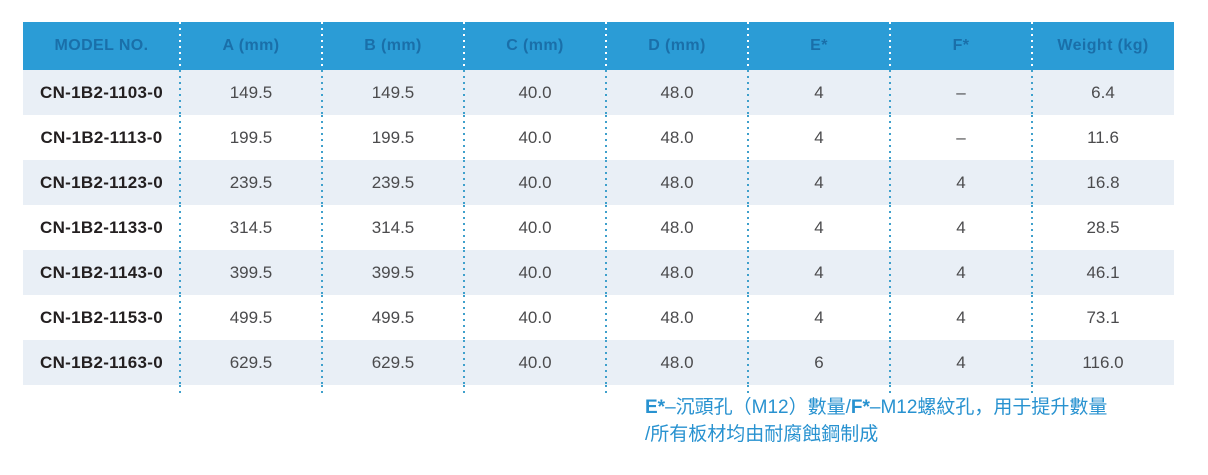  Describe the element at coordinates (1102, 272) in the screenshot. I see `weight-cell: 46.1` at that location.